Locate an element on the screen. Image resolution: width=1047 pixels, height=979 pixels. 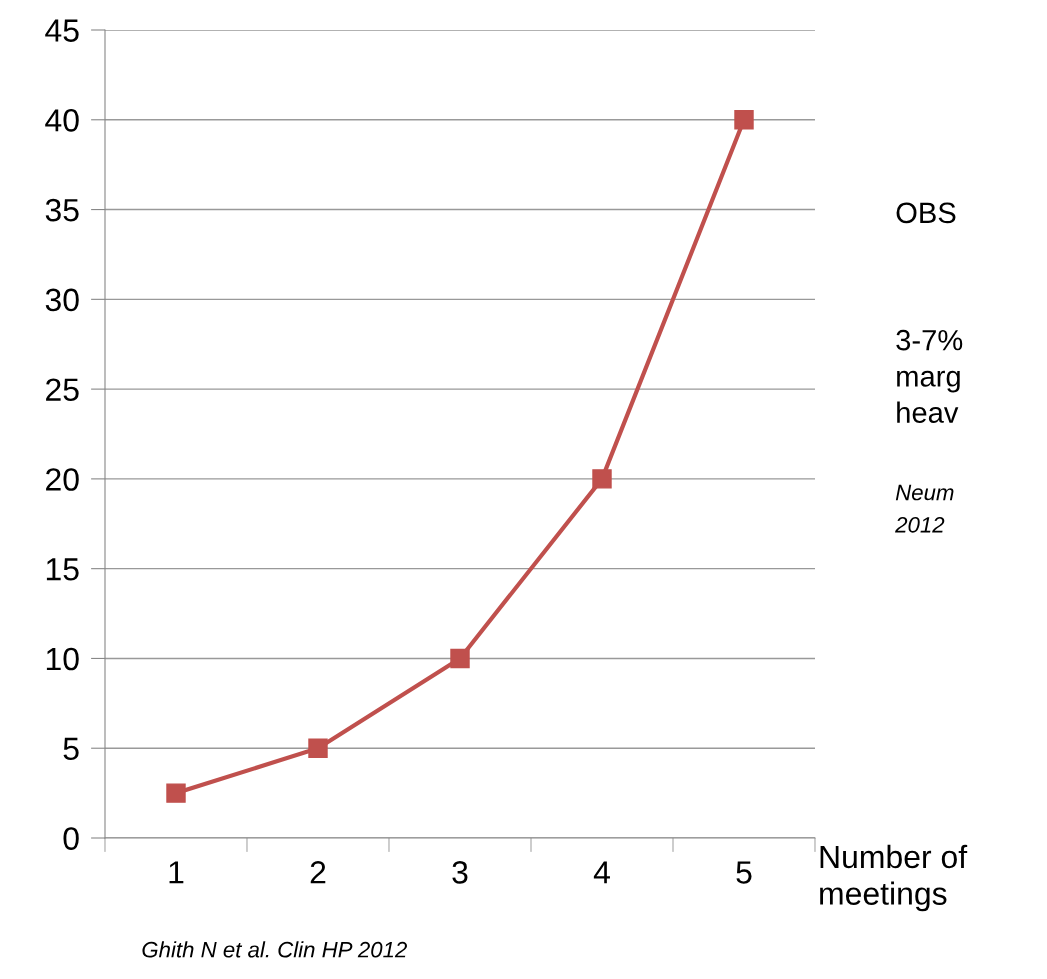
y-tick-label: 25 is located at coordinates (62, 389).